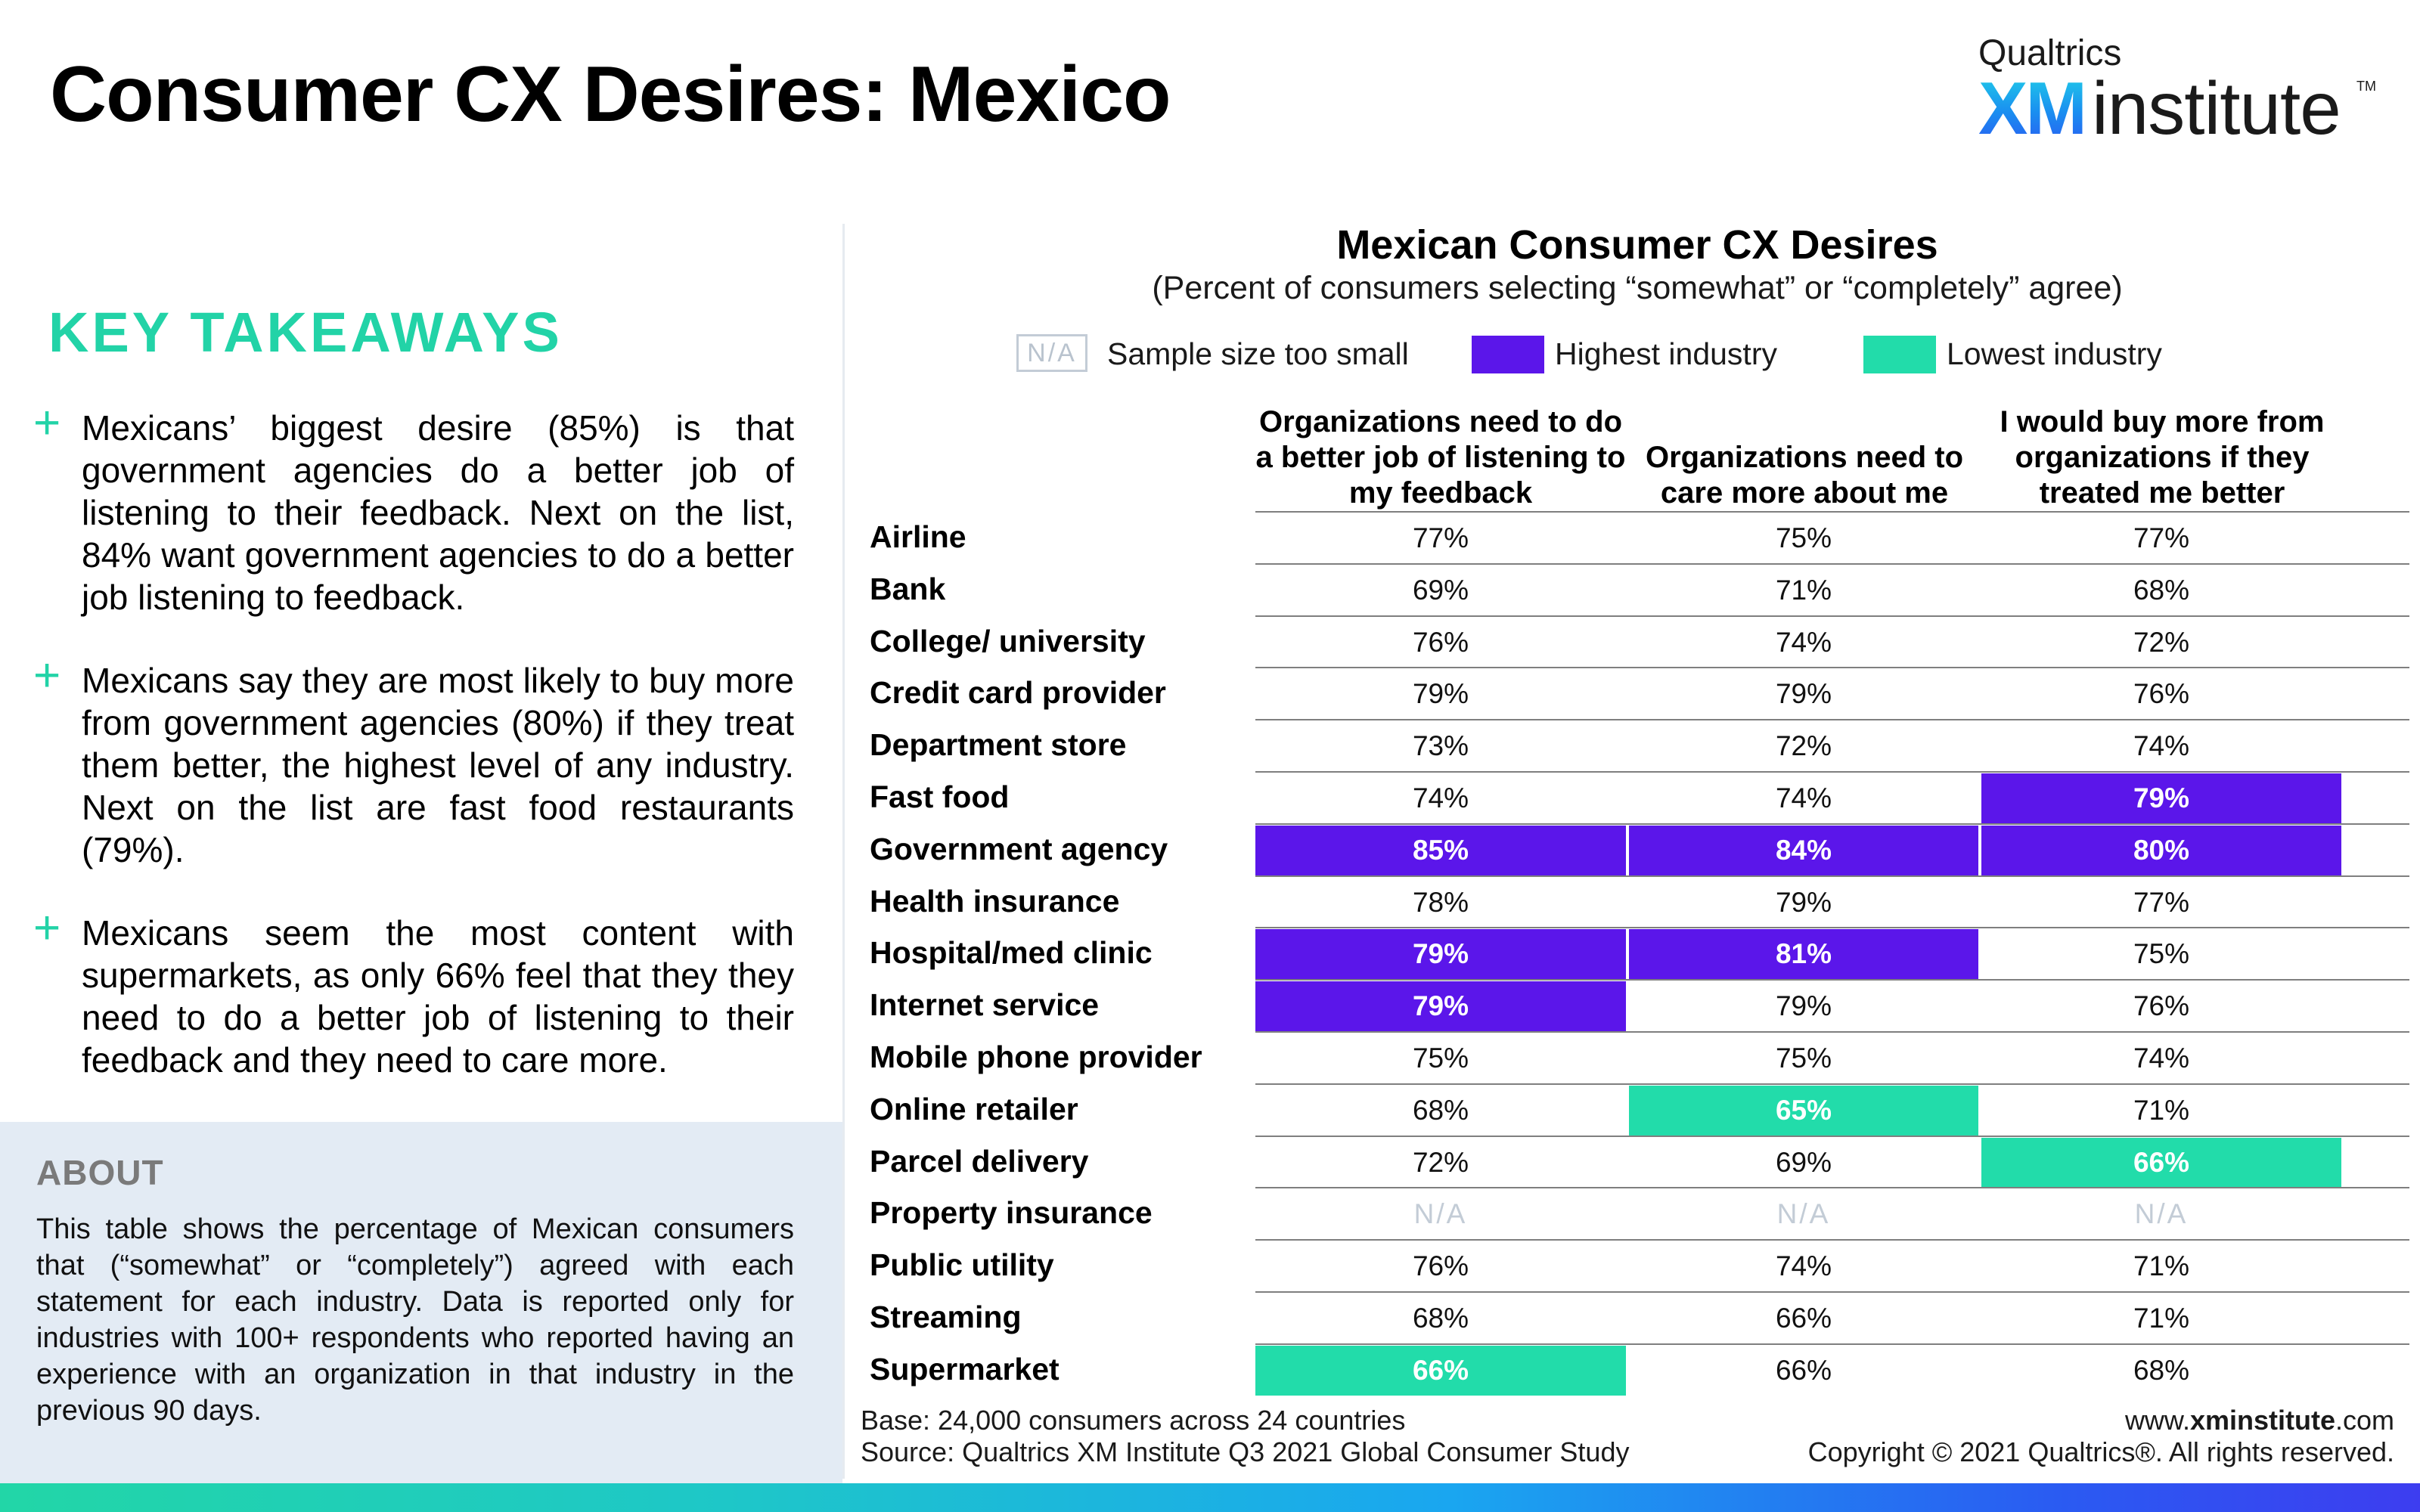 This screenshot has height=1512, width=2420. Describe the element at coordinates (974, 1108) in the screenshot. I see `row-industry-label: Online retailer` at that location.